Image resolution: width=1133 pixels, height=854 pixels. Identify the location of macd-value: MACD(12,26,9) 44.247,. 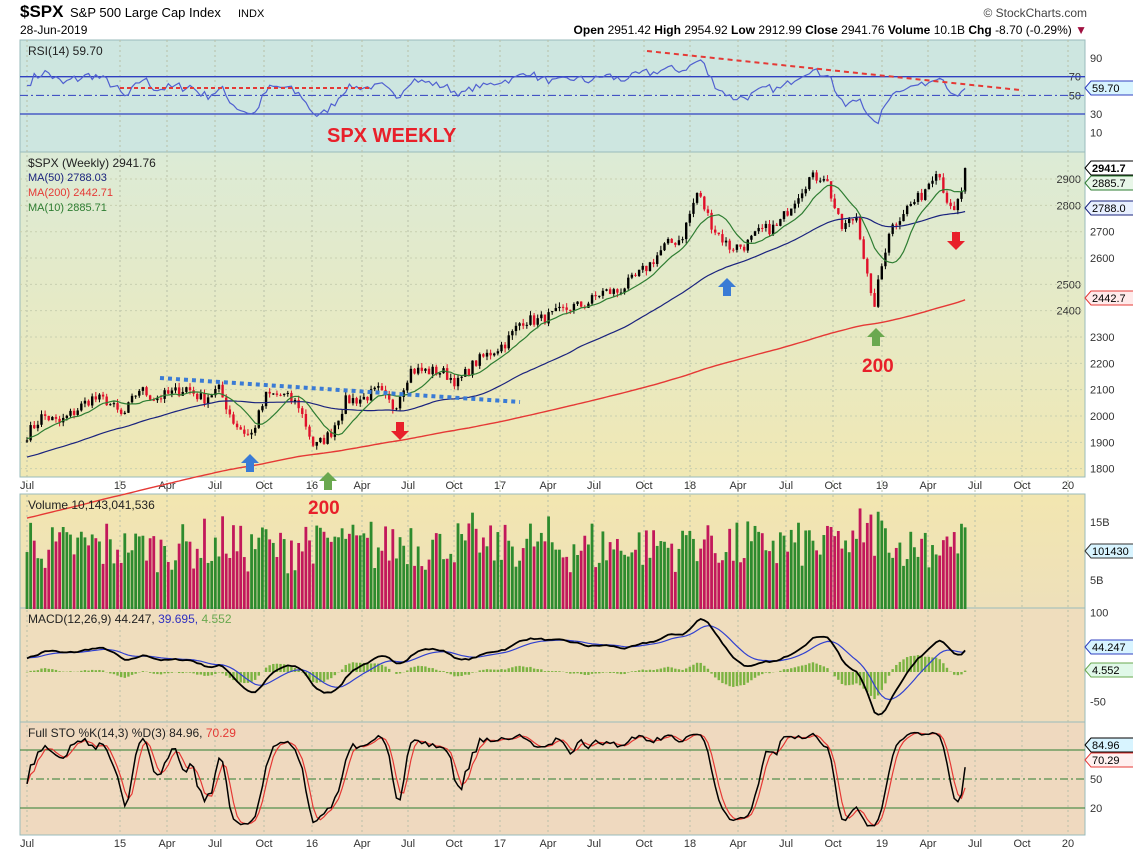
(91, 619).